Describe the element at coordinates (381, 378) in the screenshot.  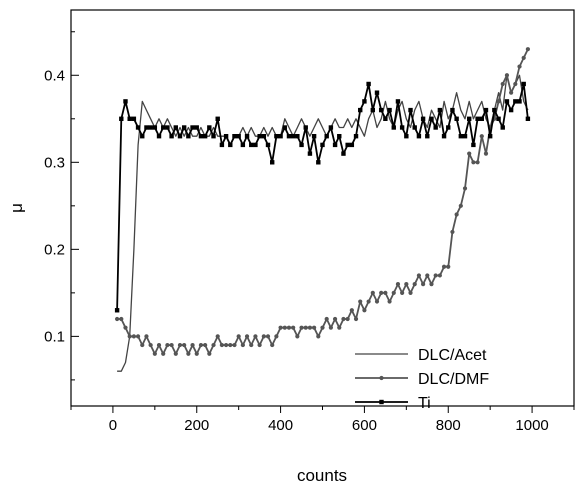
I see `legend-marker` at that location.